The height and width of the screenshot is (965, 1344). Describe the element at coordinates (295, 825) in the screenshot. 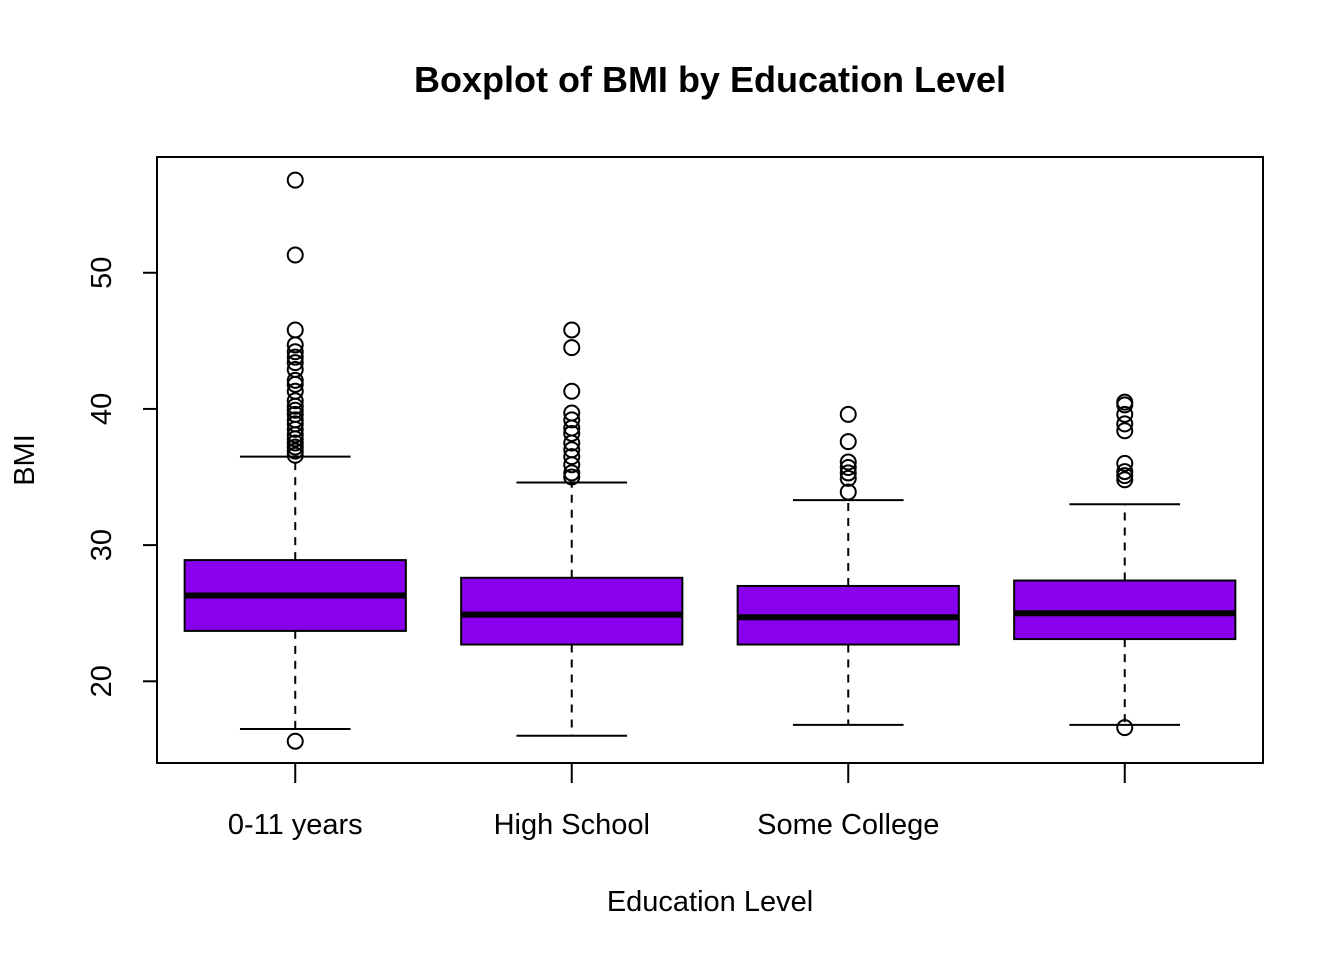

I see `x-tick-label: 0-11 years` at that location.